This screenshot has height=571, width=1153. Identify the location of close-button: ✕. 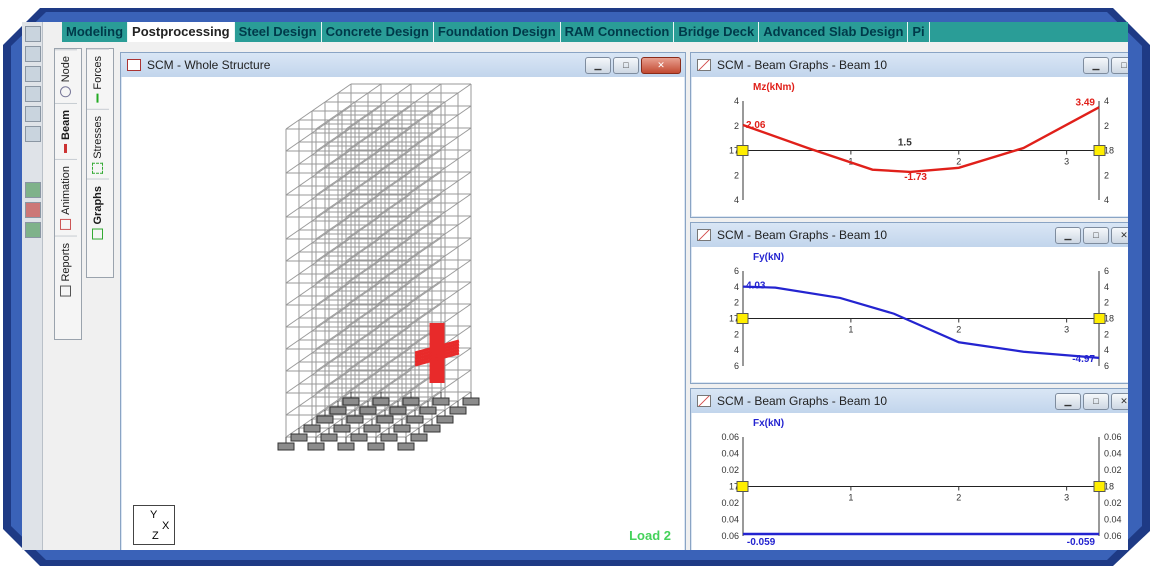
(661, 65).